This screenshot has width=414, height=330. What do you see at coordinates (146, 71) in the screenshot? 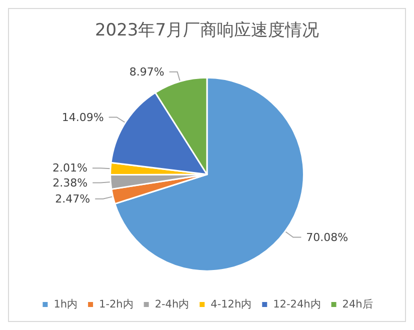
I see `data-label: 8.97%` at bounding box center [146, 71].